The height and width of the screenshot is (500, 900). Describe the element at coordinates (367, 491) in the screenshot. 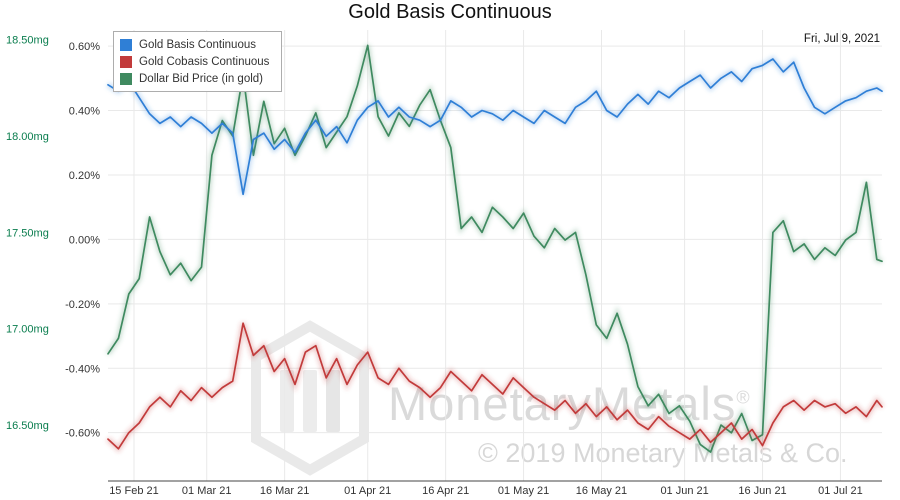

I see `x-axis-tick: 01 Apr 21` at that location.